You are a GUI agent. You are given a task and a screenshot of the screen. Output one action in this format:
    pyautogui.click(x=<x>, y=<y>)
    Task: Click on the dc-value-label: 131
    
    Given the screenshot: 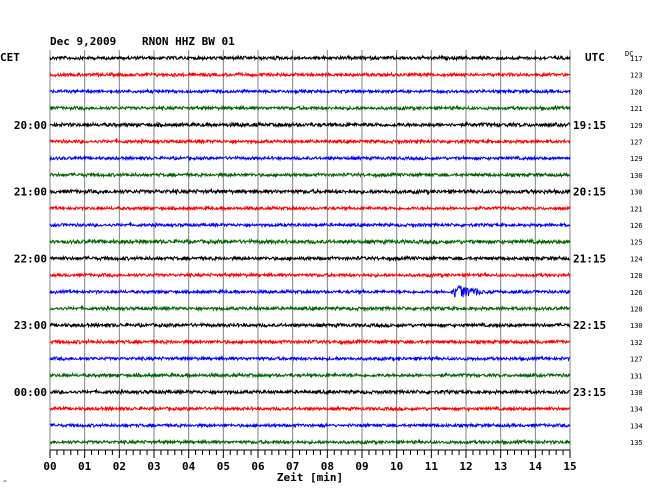 What is the action you would take?
    pyautogui.click(x=636, y=376)
    